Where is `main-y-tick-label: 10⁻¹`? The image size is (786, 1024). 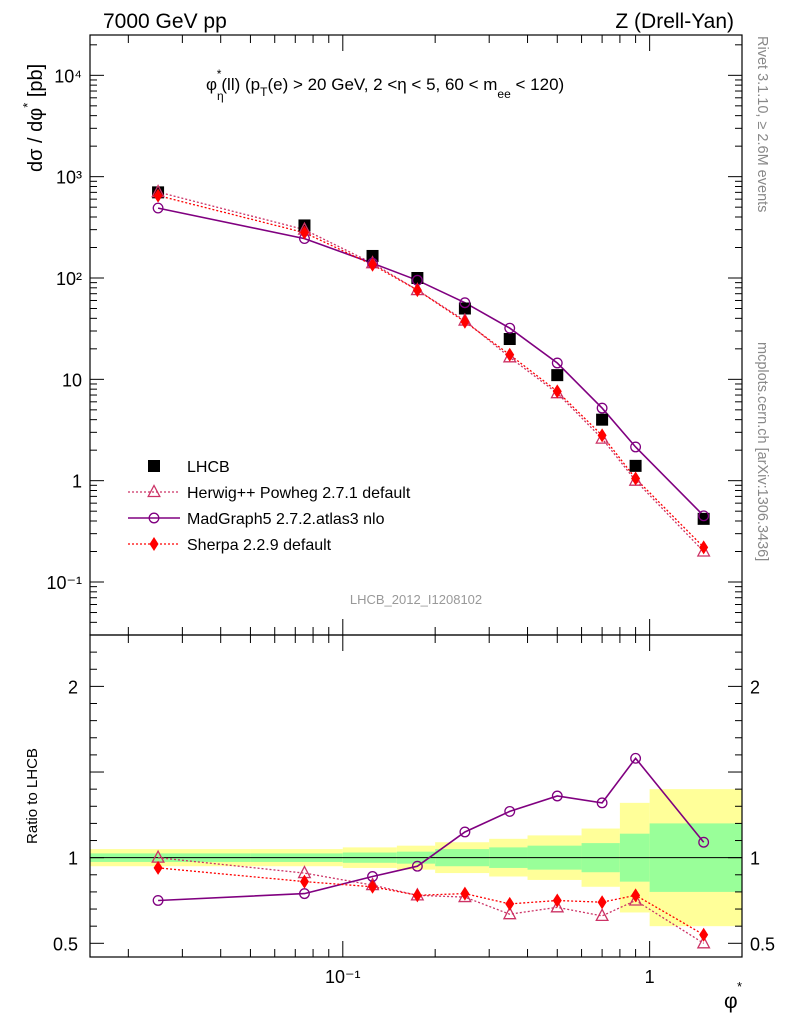 main-y-tick-label: 10⁻¹ is located at coordinates (64, 583).